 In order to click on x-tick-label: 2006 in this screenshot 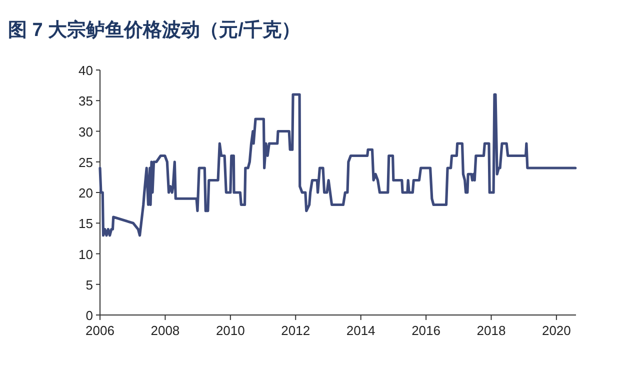, I will do `click(100, 330)`.